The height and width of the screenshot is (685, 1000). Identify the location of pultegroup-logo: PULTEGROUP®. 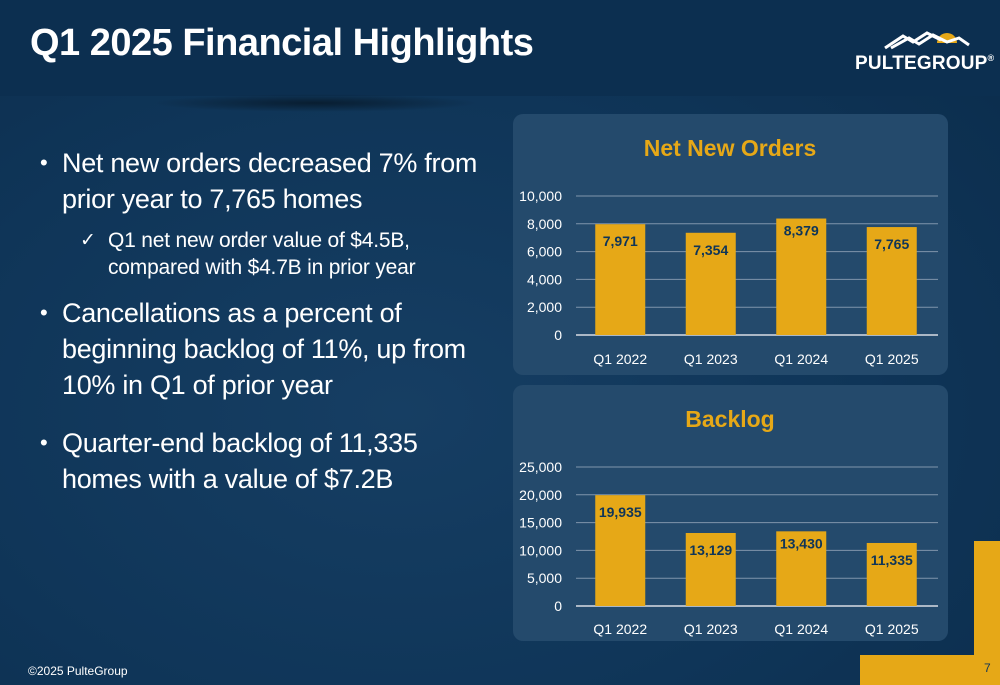
(924, 51).